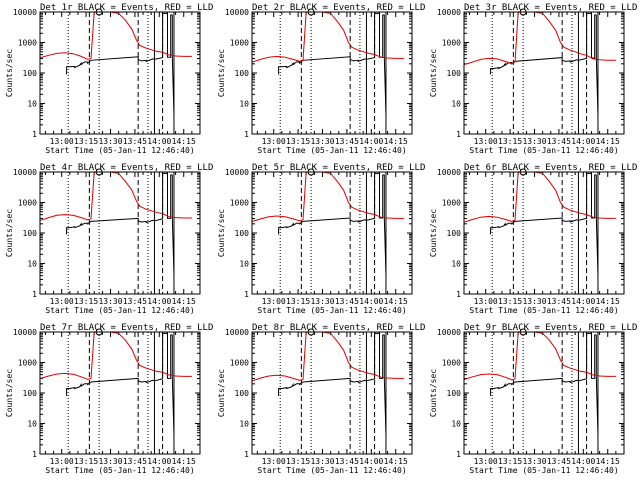 The width and height of the screenshot is (640, 480). What do you see at coordinates (550, 8) in the screenshot?
I see `panel-title: Det 3r BLACK = Events, RED = LLD` at bounding box center [550, 8].